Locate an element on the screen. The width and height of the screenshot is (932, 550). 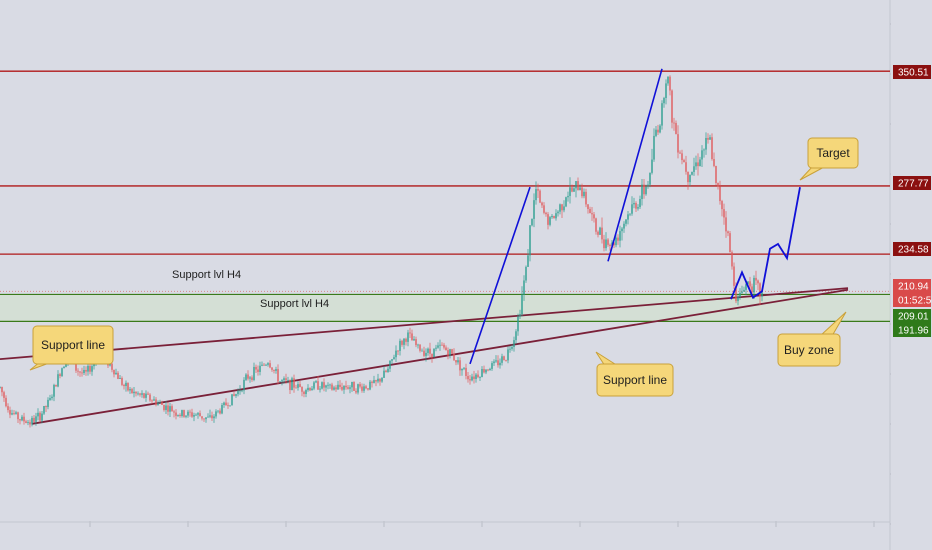
price-axis-label: 210.94 is located at coordinates (913, 287).